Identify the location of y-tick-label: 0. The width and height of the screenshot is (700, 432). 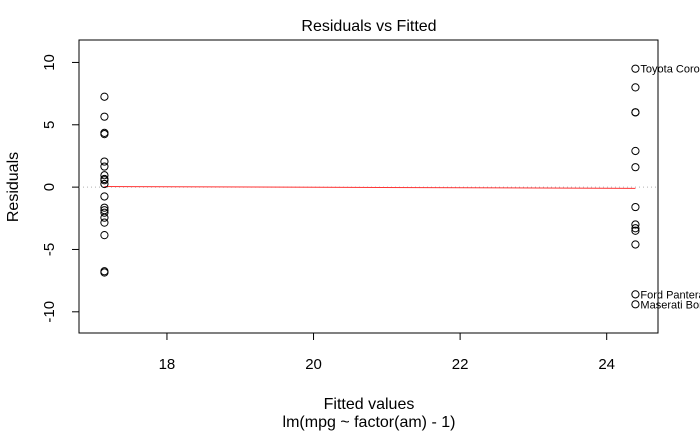
(49, 187).